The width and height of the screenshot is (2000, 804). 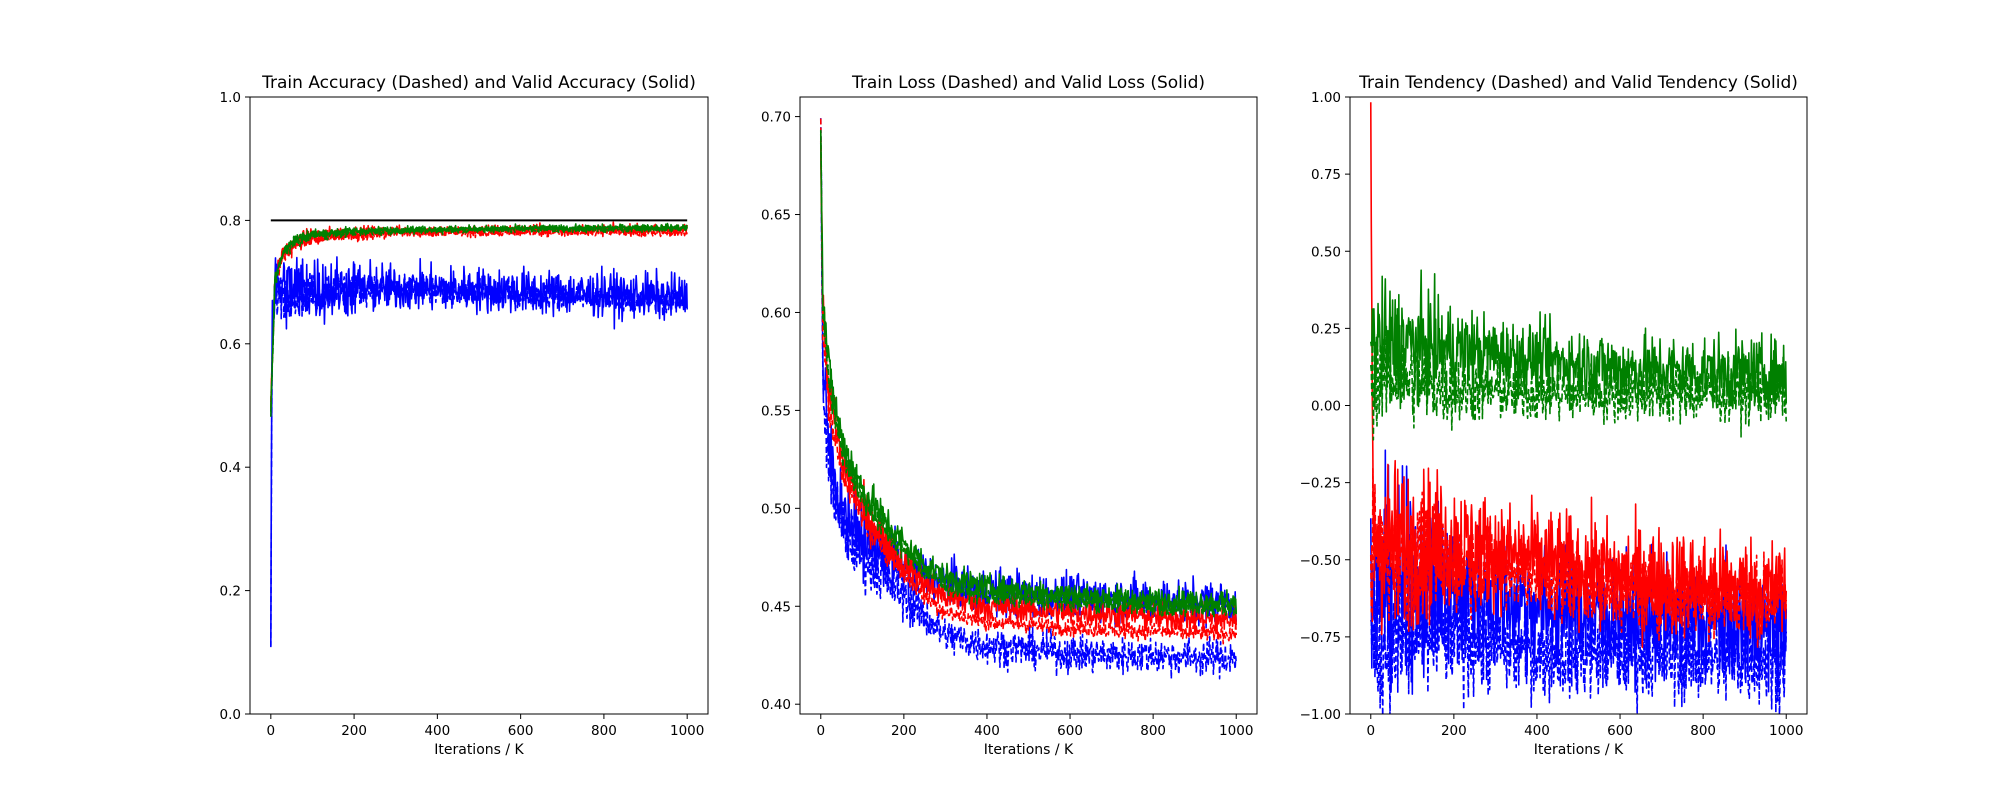 What do you see at coordinates (1326, 329) in the screenshot?
I see `y-tick-label: 0.25` at bounding box center [1326, 329].